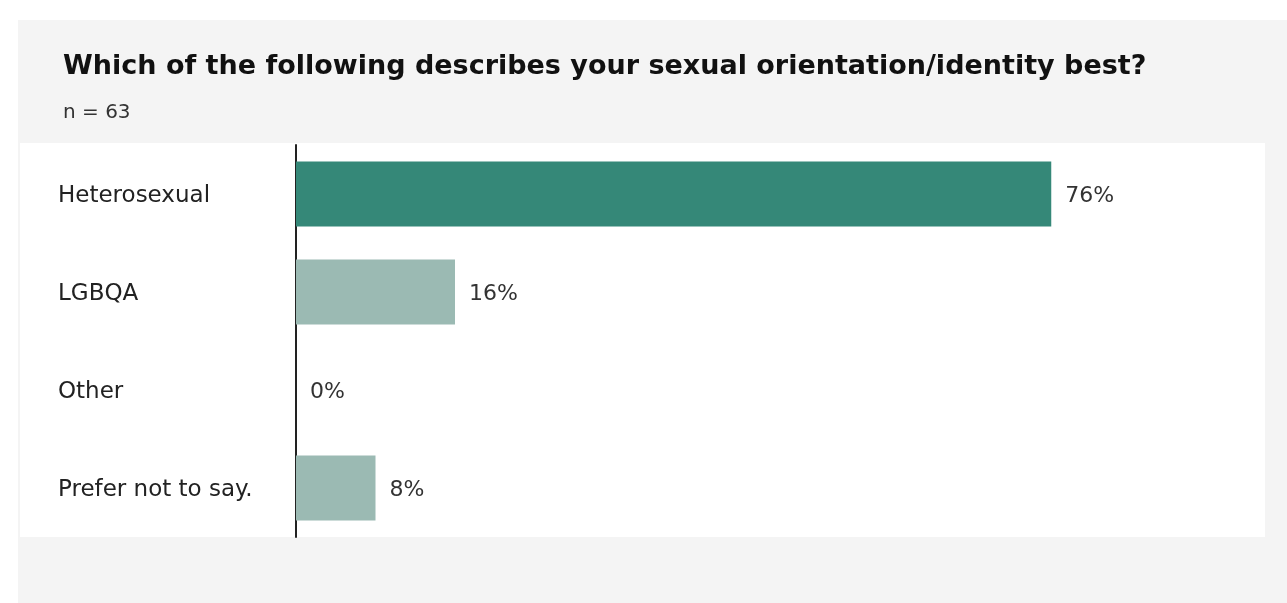  I want to click on data-label: 16%, so click(493, 292).